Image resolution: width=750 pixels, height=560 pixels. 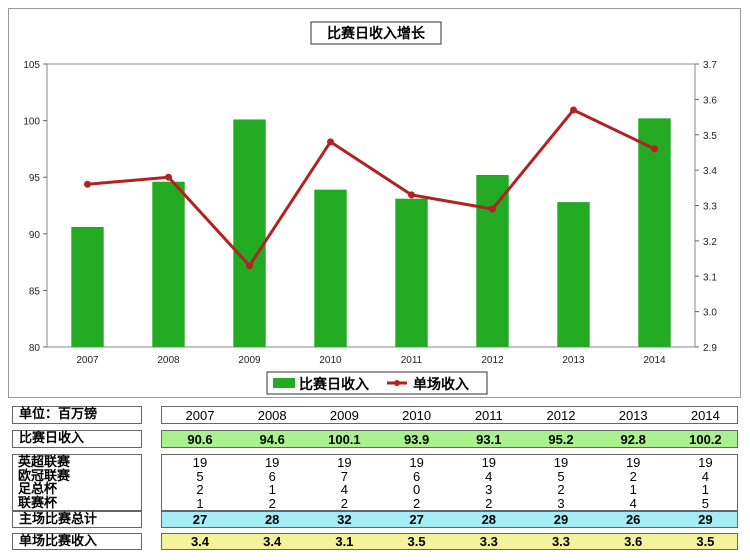 What do you see at coordinates (77, 482) in the screenshot?
I see `competitions-label-box` at bounding box center [77, 482].